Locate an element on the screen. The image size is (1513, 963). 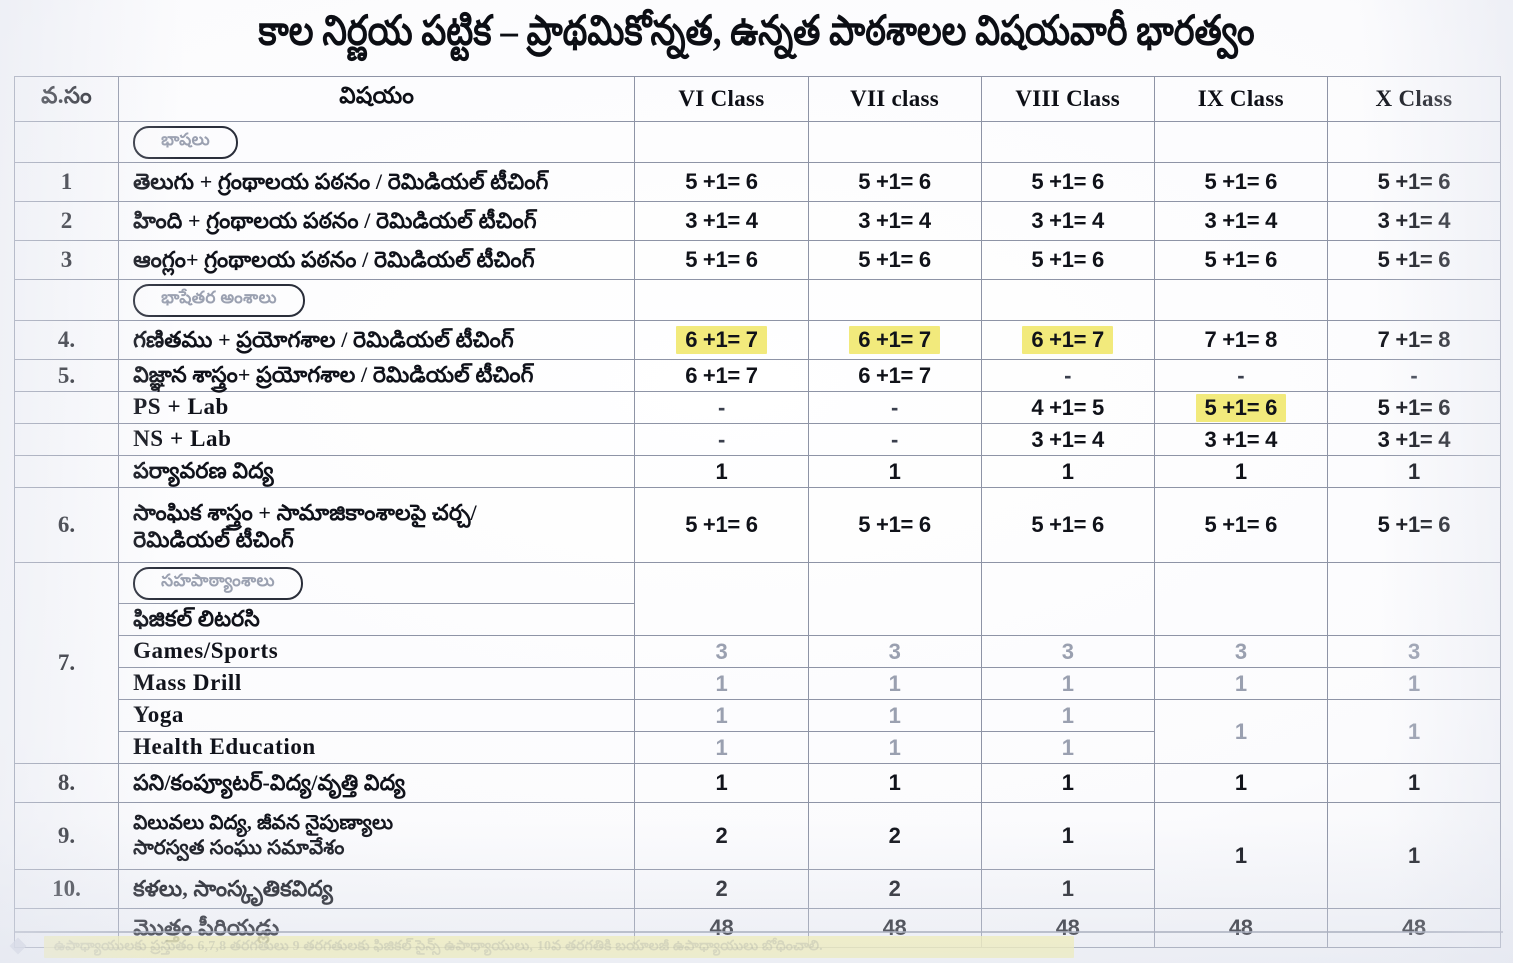
row-subject: Yoga is located at coordinates (377, 715).